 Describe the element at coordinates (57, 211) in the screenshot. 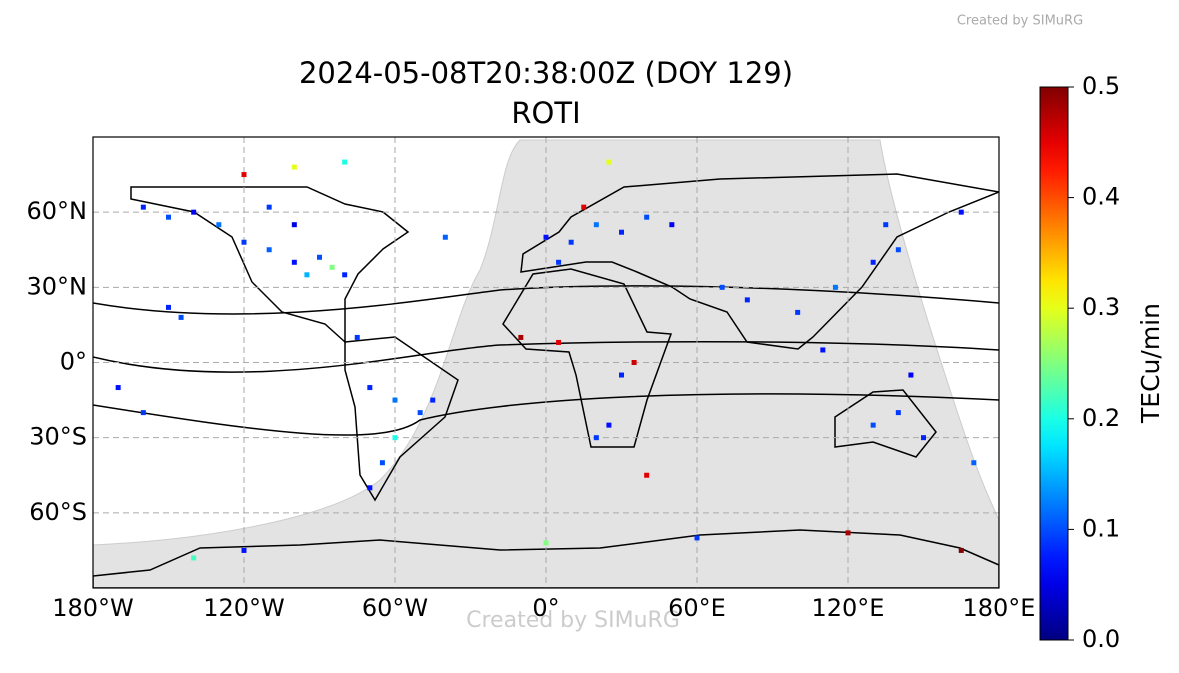

I see `y-tick-label: 60°N` at that location.